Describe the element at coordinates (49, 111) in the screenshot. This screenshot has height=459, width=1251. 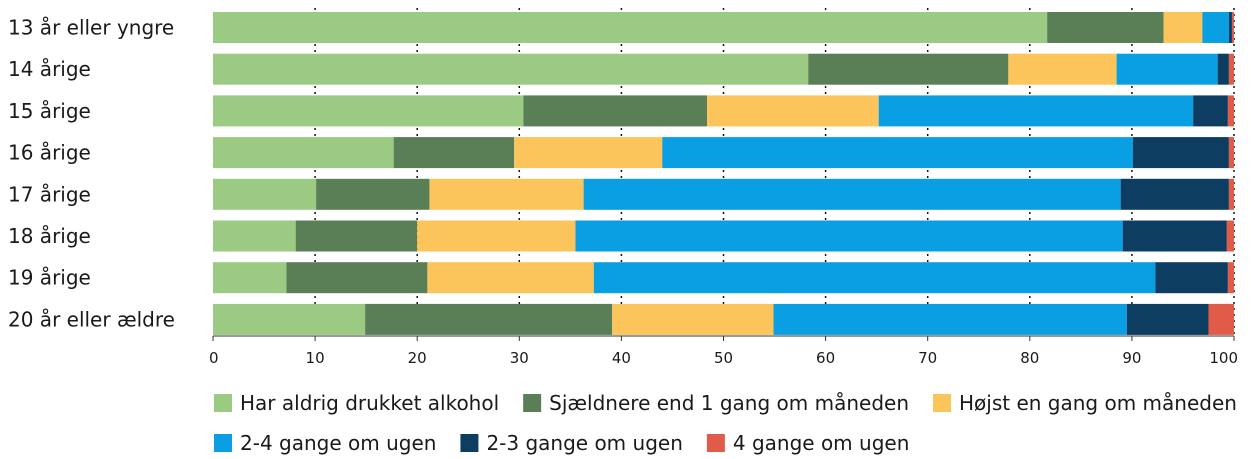
I see `category-label: 15 årige` at that location.